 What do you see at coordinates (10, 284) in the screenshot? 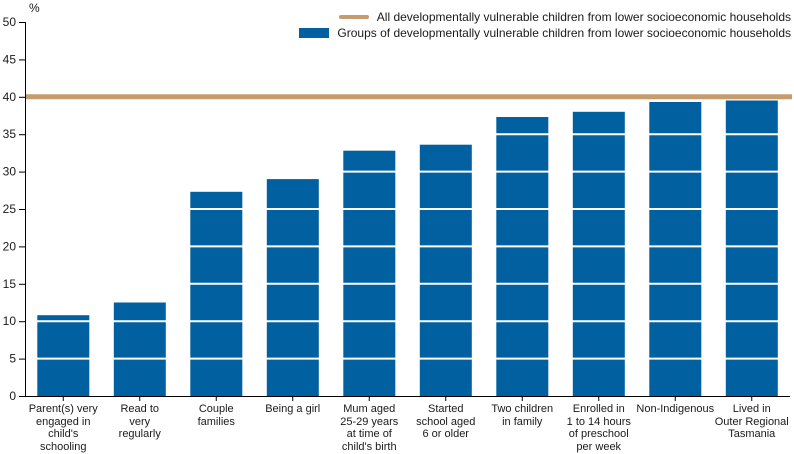
I see `y-tick-label: 15` at bounding box center [10, 284].